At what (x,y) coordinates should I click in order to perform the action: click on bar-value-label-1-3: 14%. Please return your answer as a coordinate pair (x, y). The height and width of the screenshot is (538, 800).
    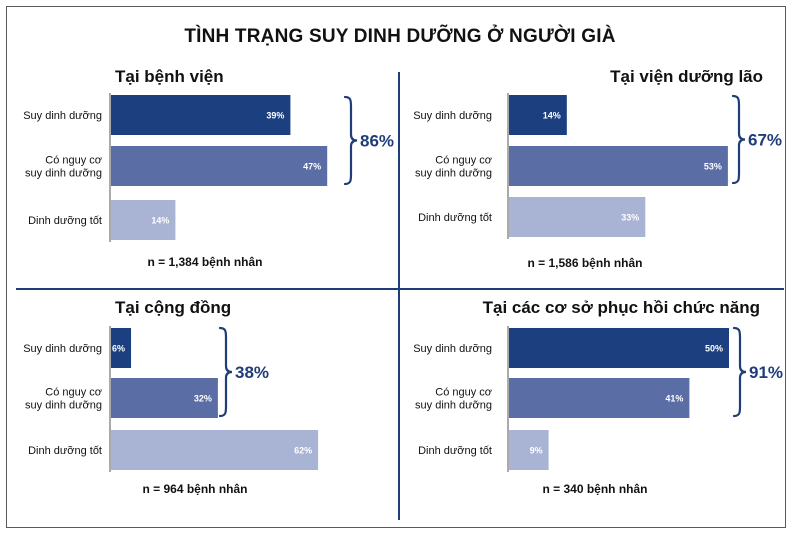
    Looking at the image, I should click on (160, 221).